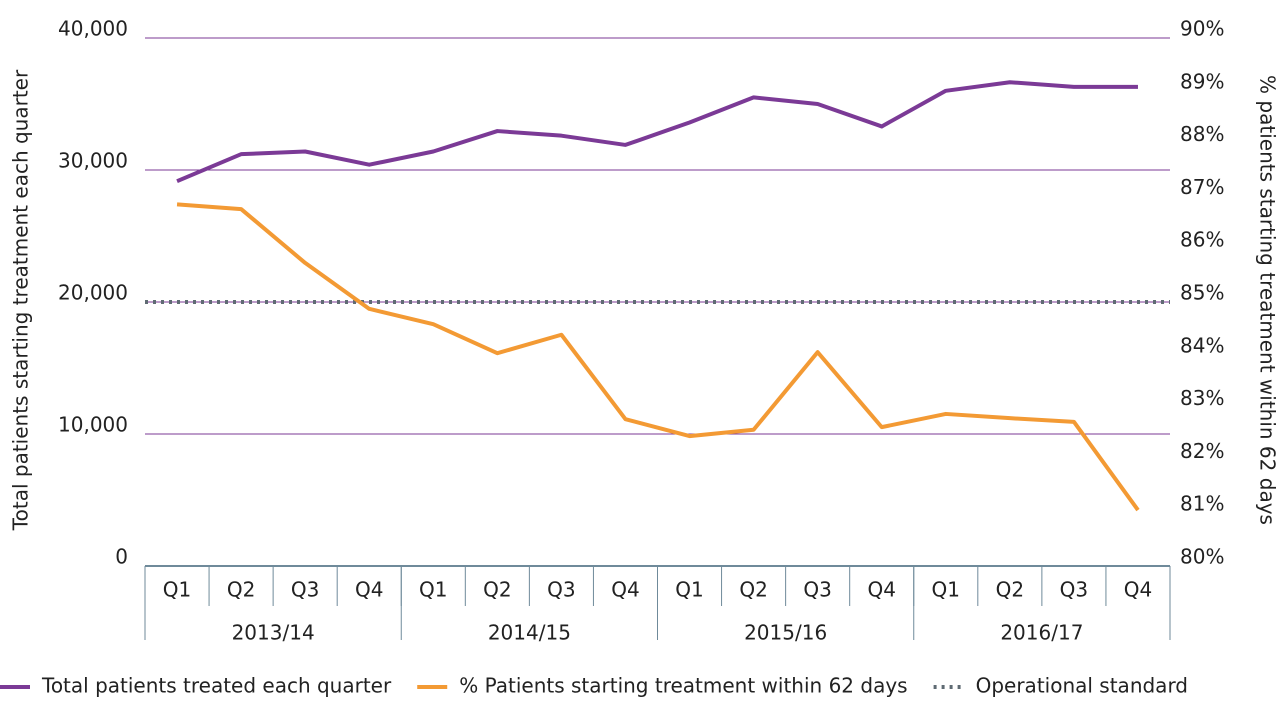  I want to click on y2-tick-label: 81%, so click(1202, 504).